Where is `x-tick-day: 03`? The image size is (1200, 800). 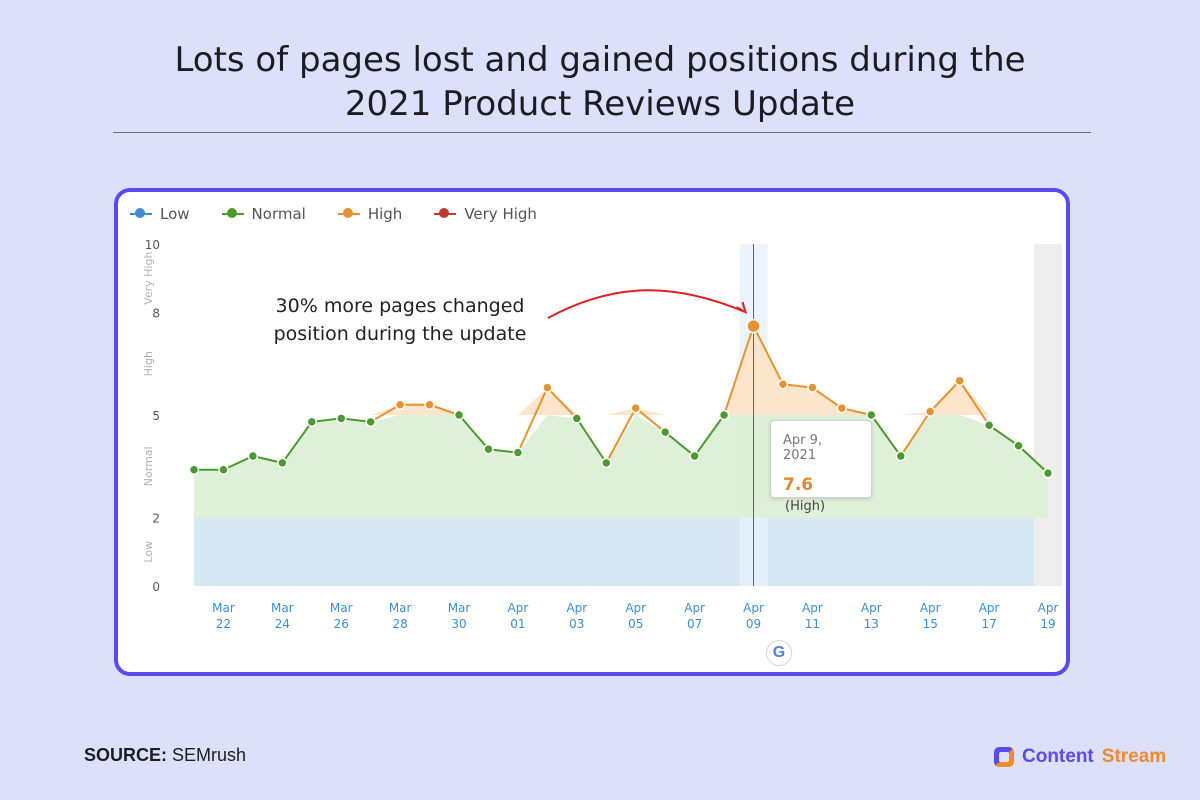 x-tick-day: 03 is located at coordinates (576, 624).